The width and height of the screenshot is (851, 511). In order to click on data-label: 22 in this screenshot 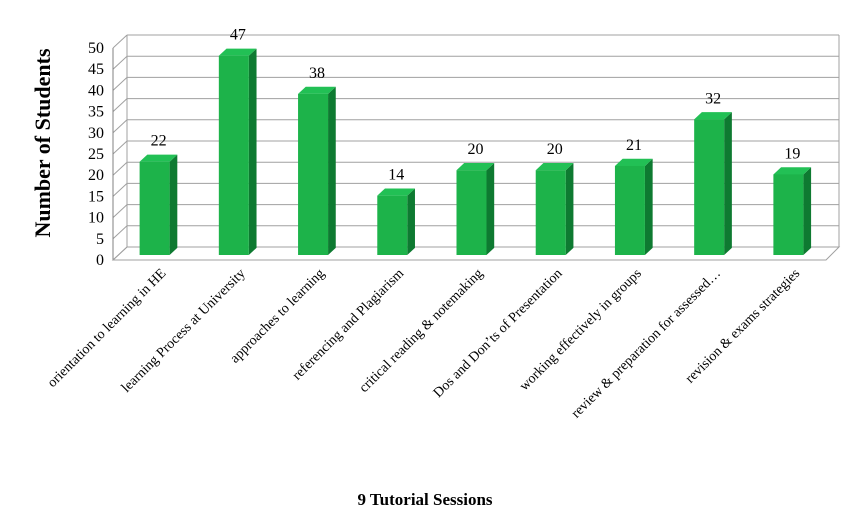, I will do `click(159, 141)`.